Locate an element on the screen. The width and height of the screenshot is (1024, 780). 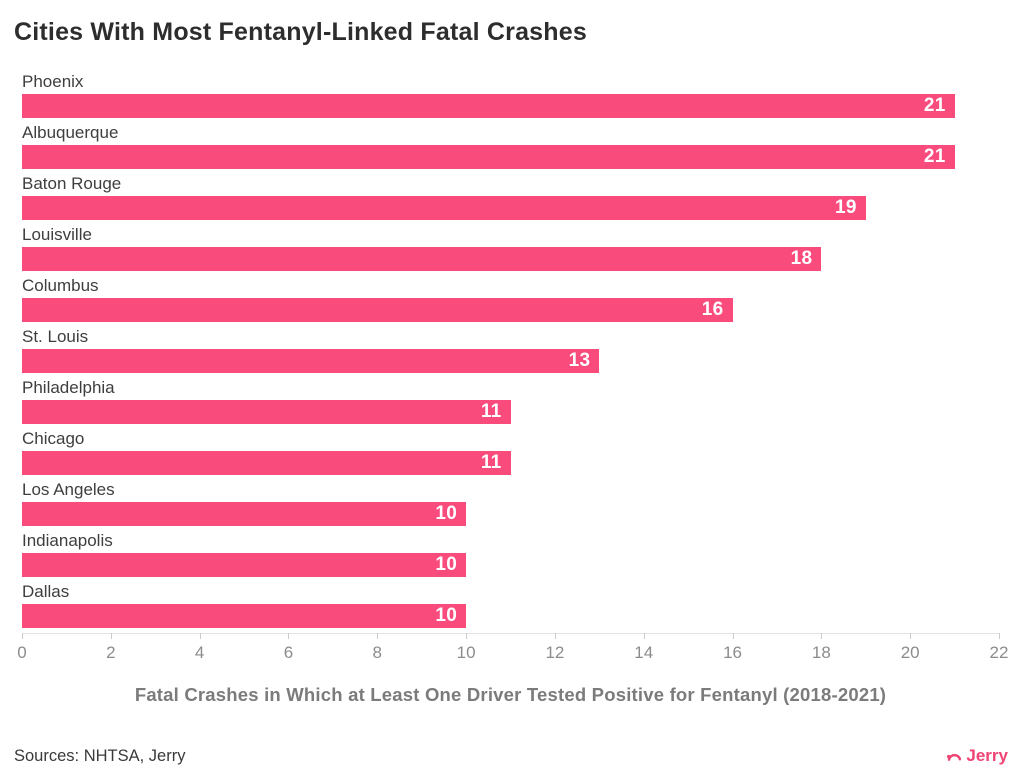
footer: Sources: NHTSA, Jerry Jerry is located at coordinates (511, 756).